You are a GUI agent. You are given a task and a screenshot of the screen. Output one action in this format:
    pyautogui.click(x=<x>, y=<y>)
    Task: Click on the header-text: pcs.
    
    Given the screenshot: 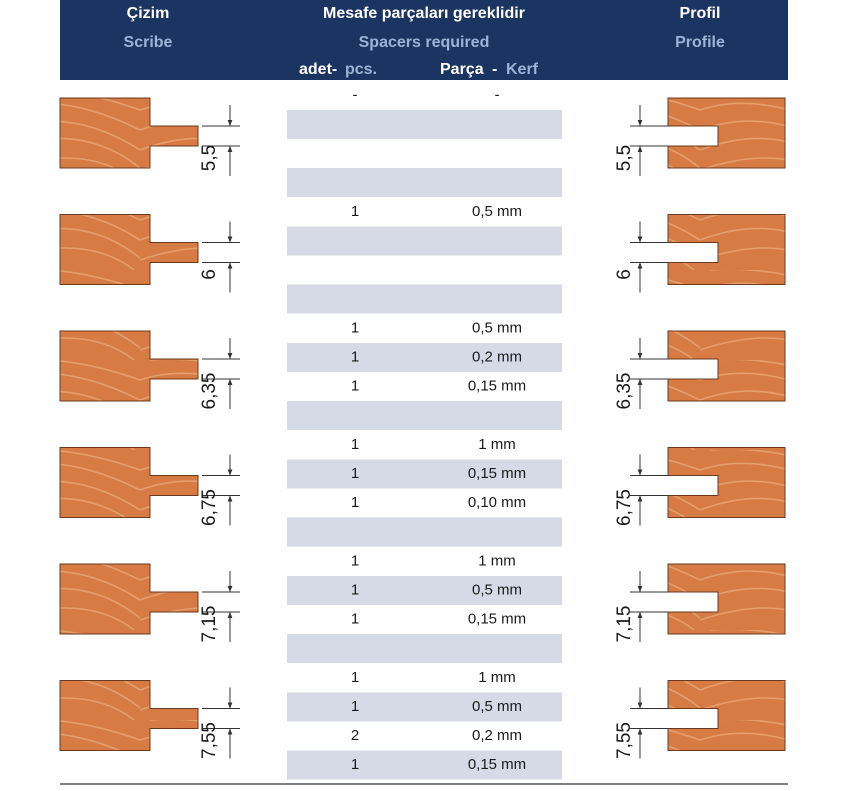 What is the action you would take?
    pyautogui.click(x=361, y=69)
    